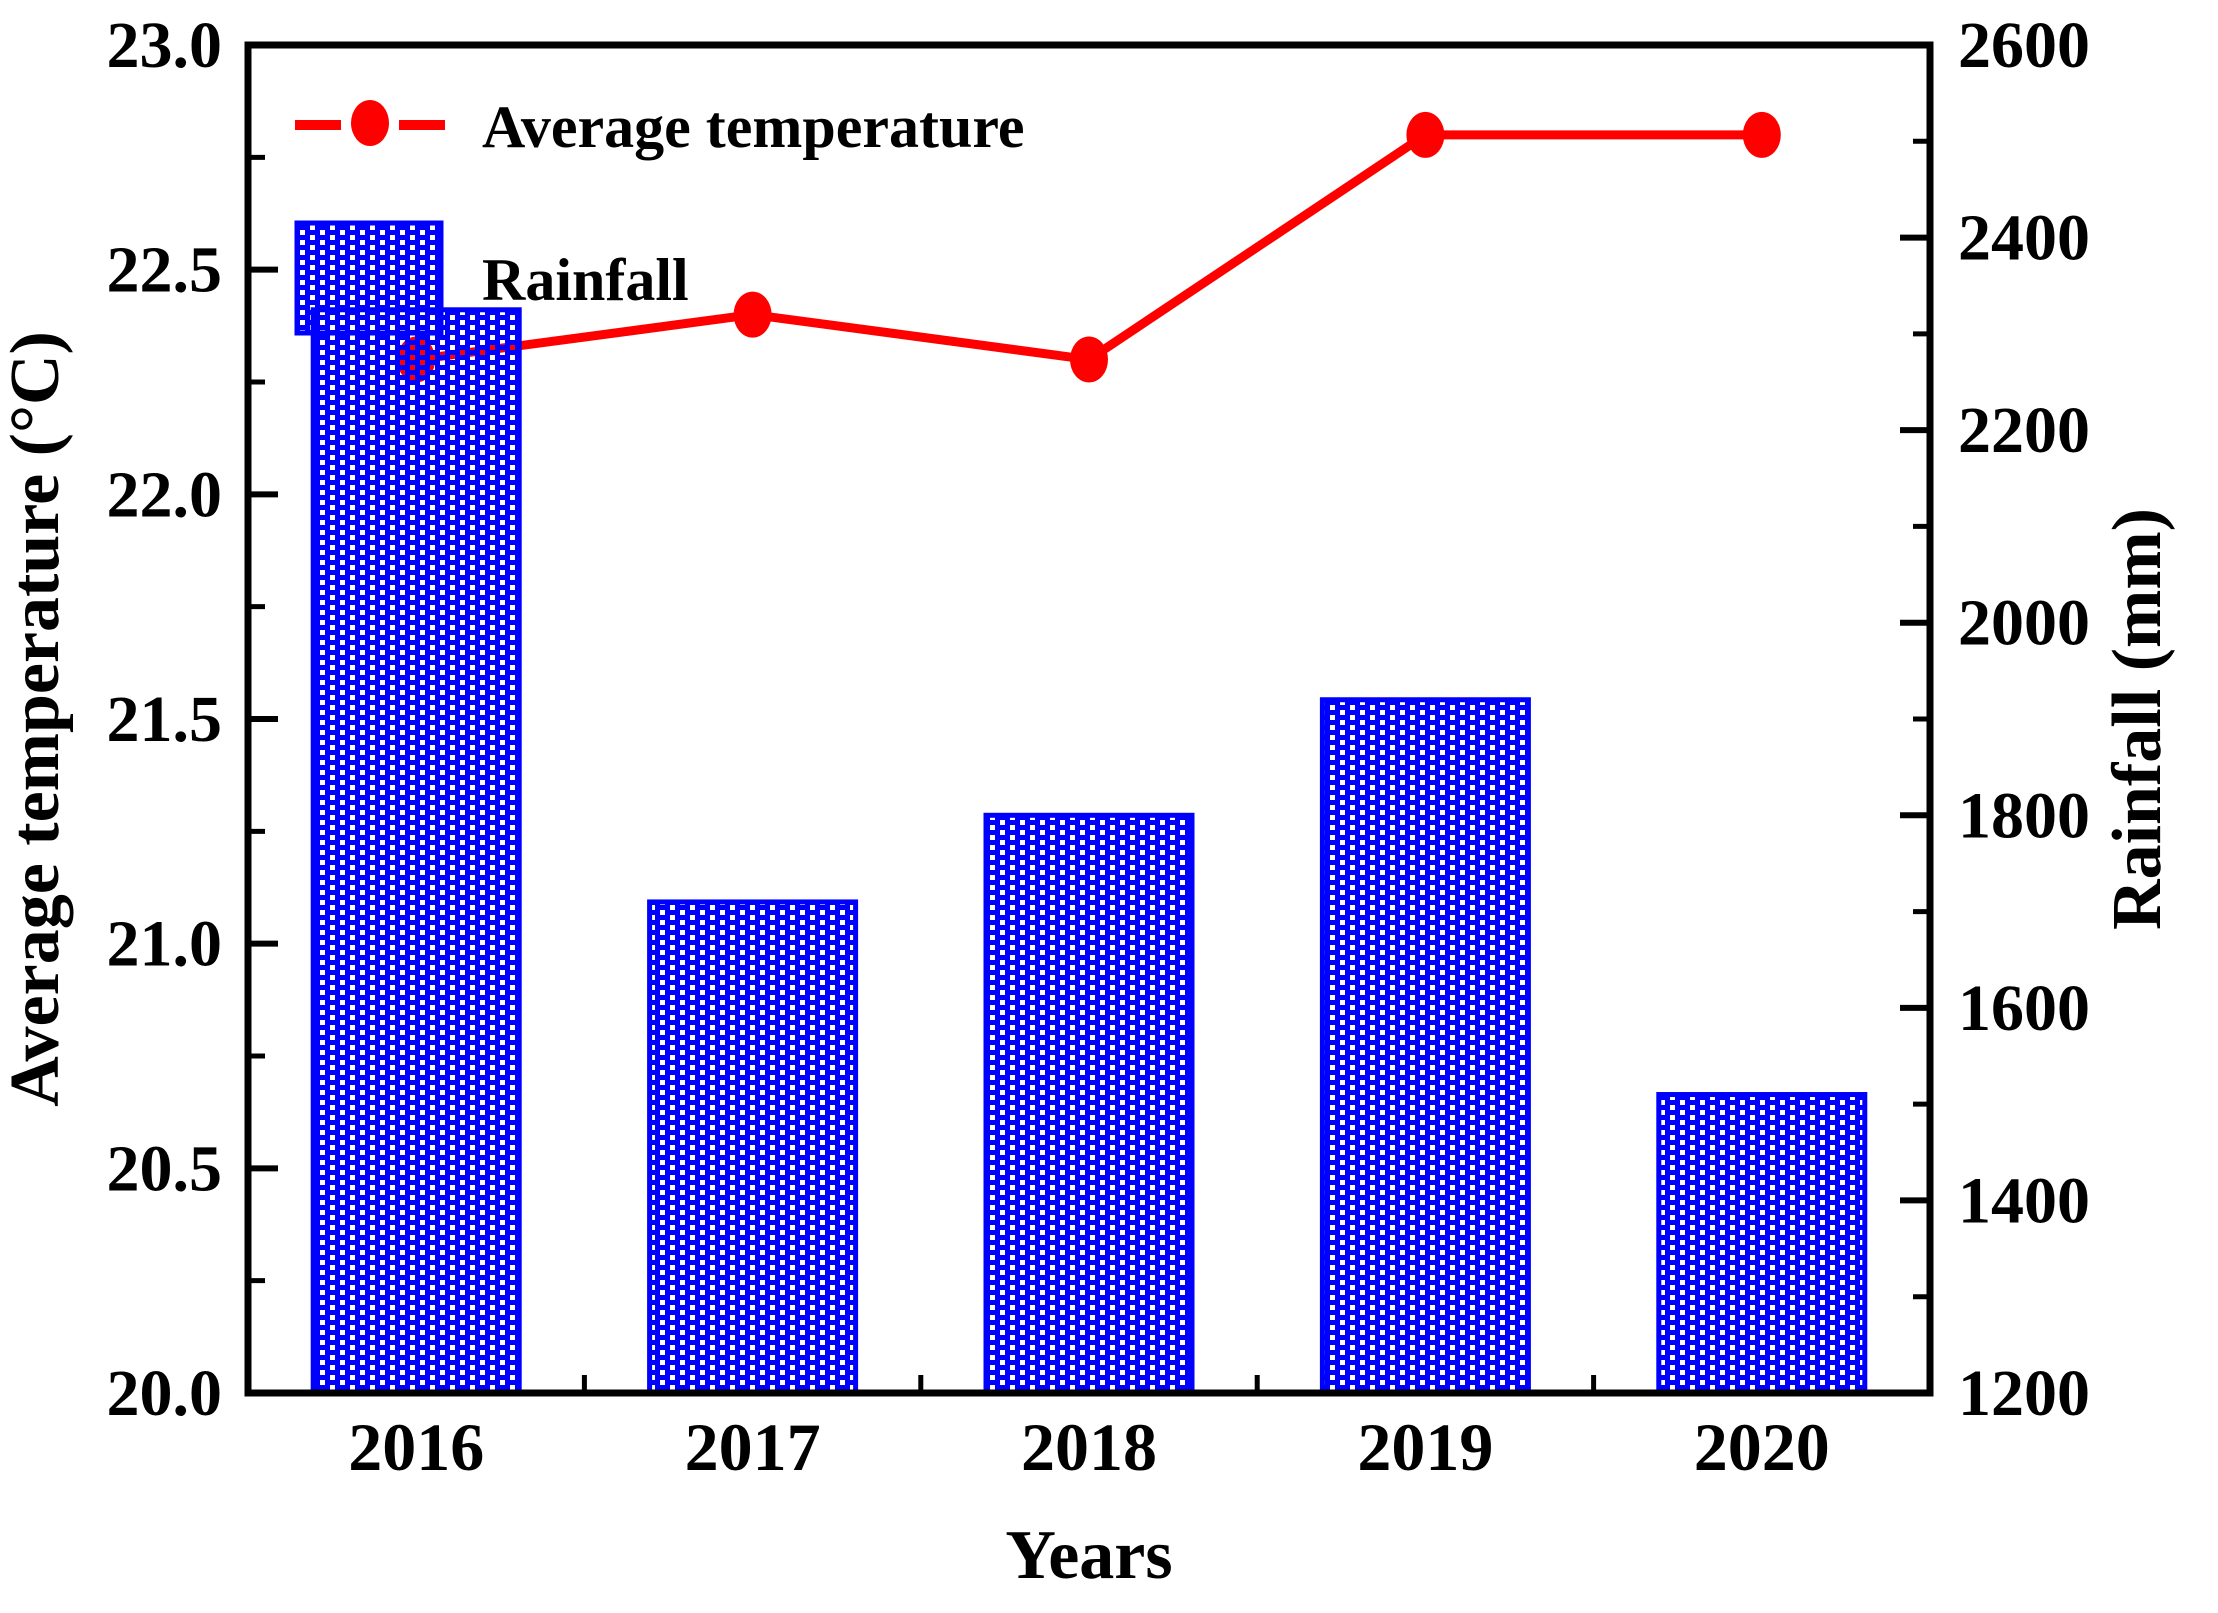 This screenshot has height=1613, width=2218. I want to click on left-axis-tick-label: 22.0, so click(165, 494).